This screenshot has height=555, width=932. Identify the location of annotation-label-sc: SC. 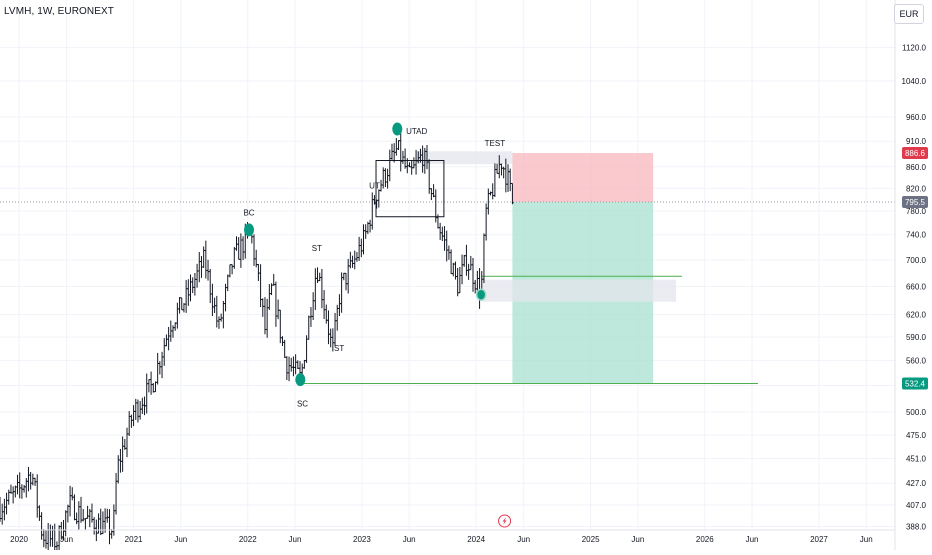
(302, 403).